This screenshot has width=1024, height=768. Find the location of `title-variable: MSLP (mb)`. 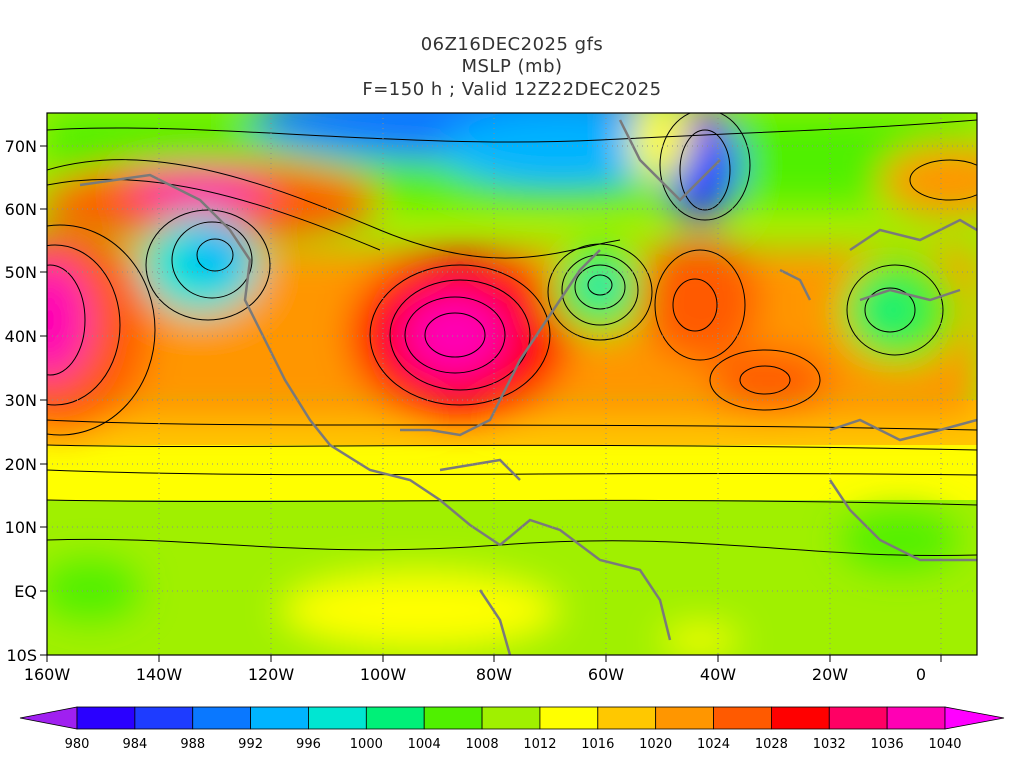

title-variable: MSLP (mb) is located at coordinates (512, 66).